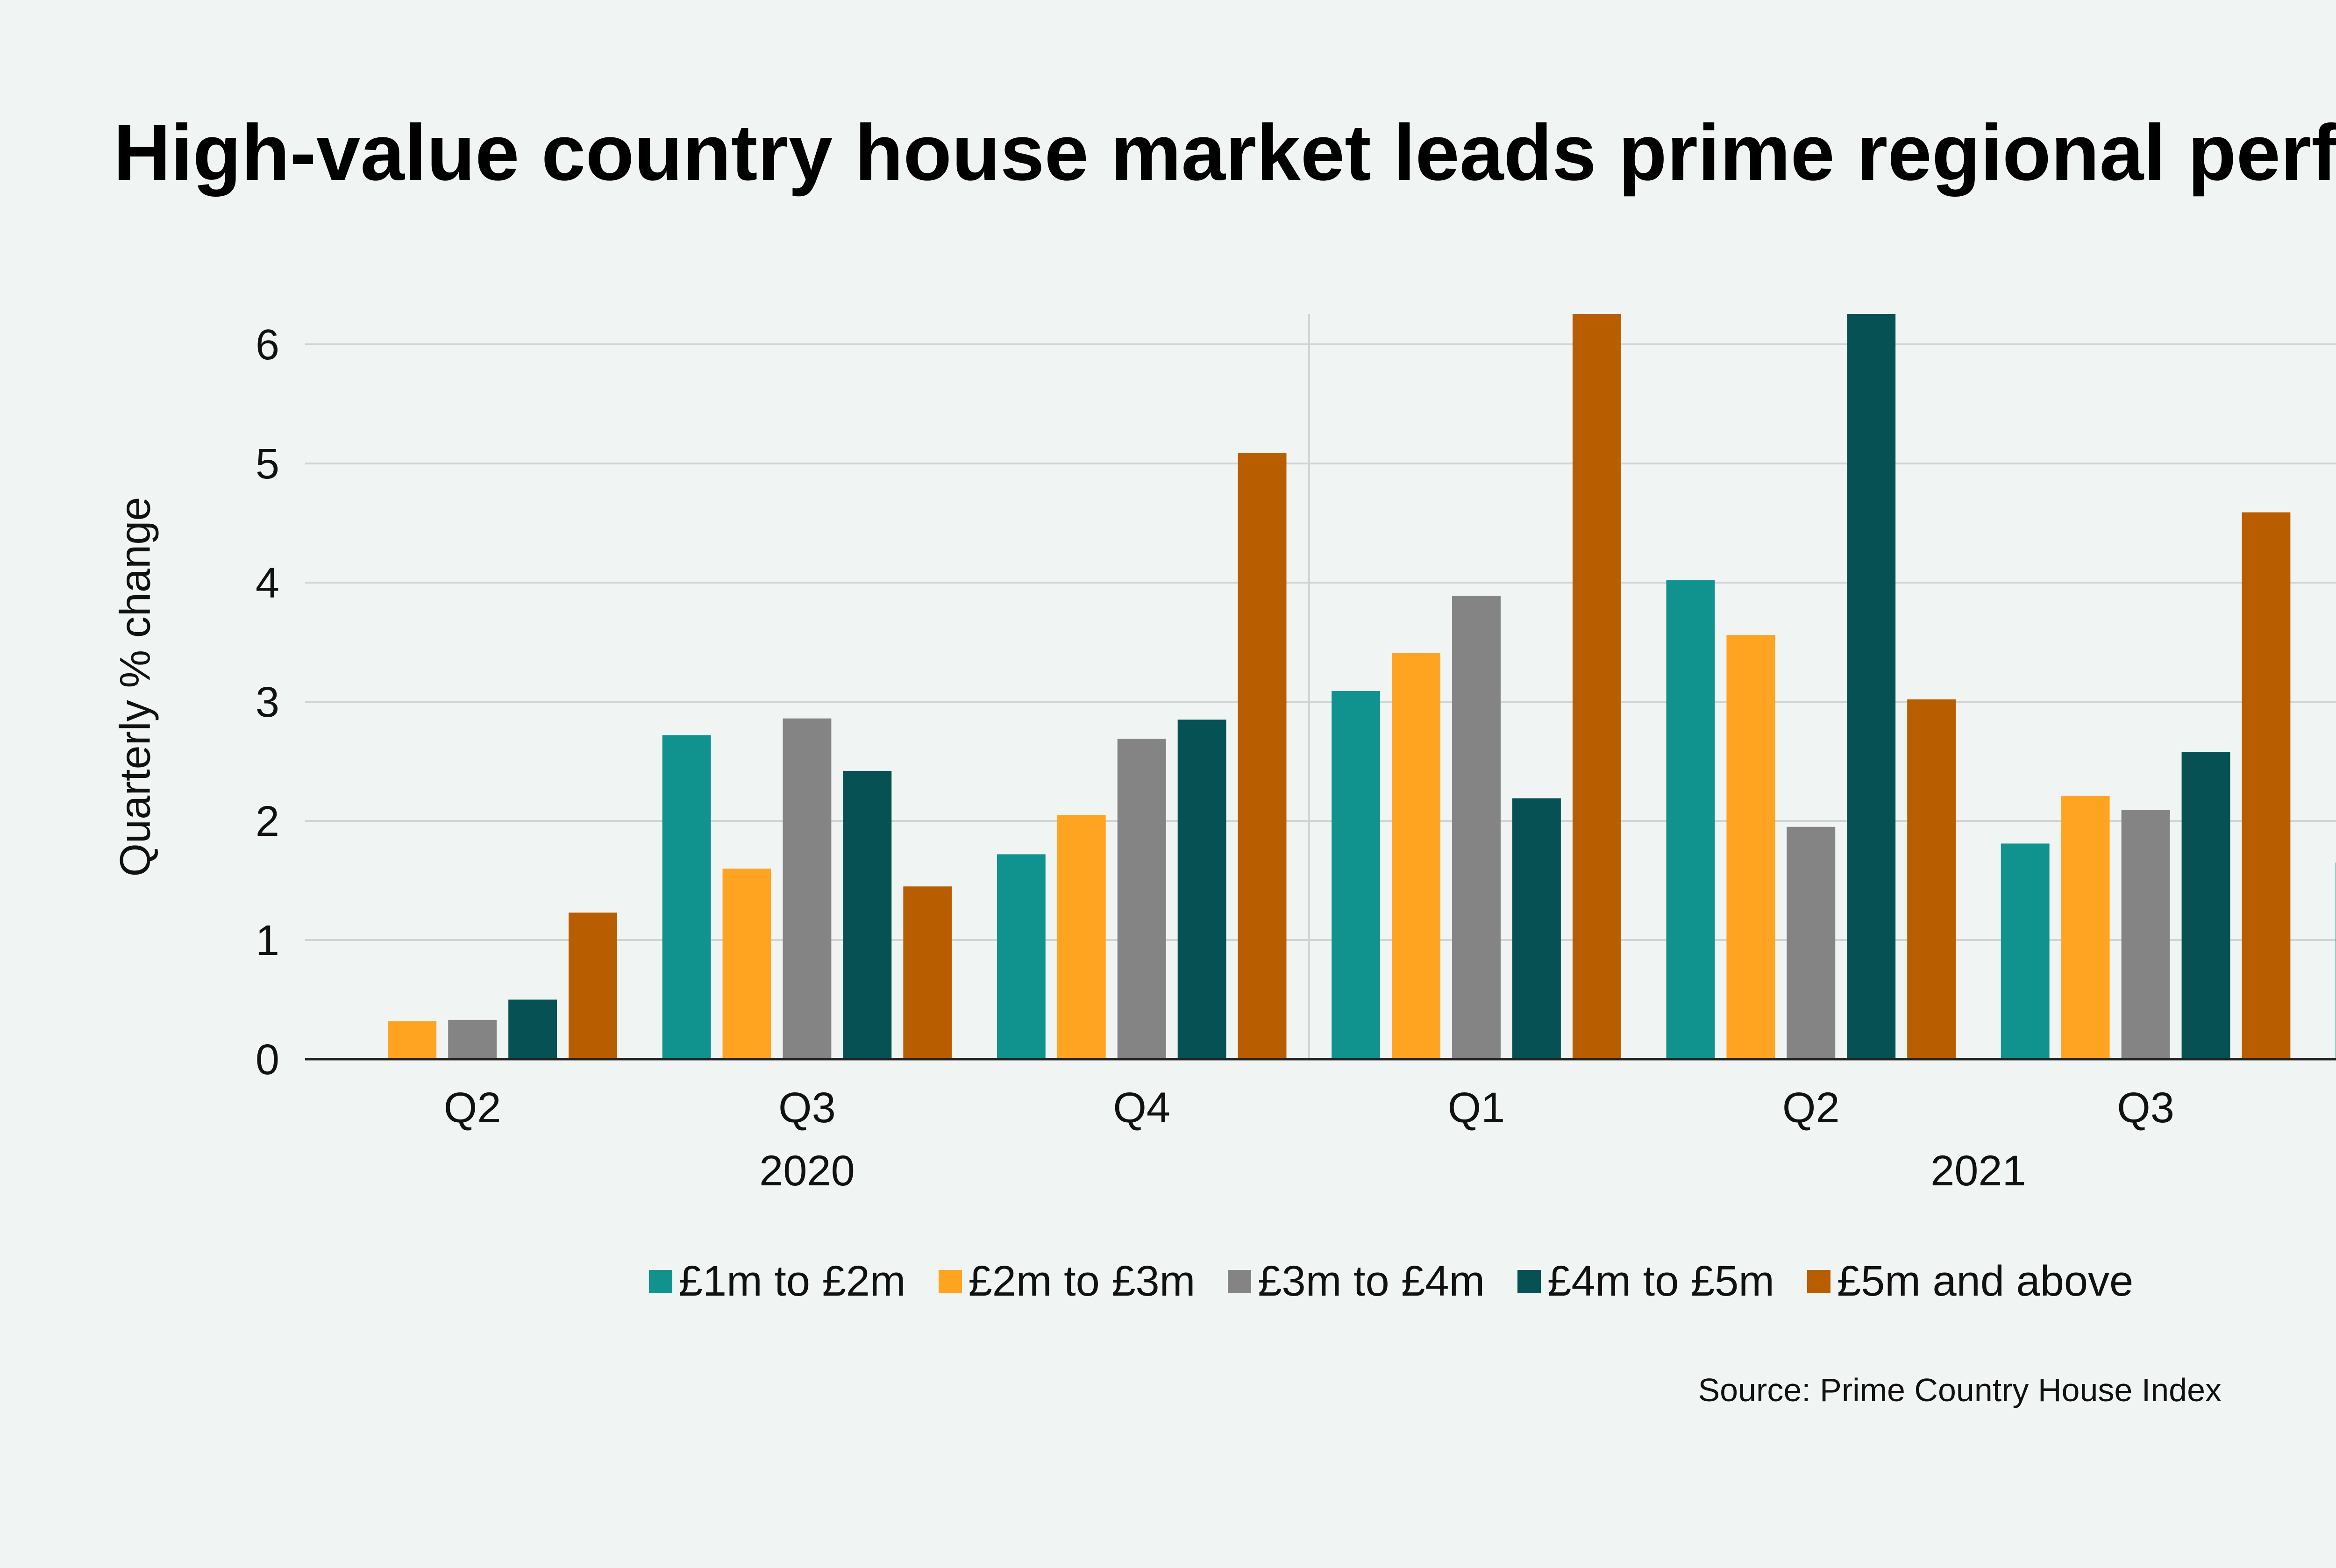 This screenshot has width=2336, height=1568. Describe the element at coordinates (1476, 1108) in the screenshot. I see `x-tick-label: Q1` at that location.